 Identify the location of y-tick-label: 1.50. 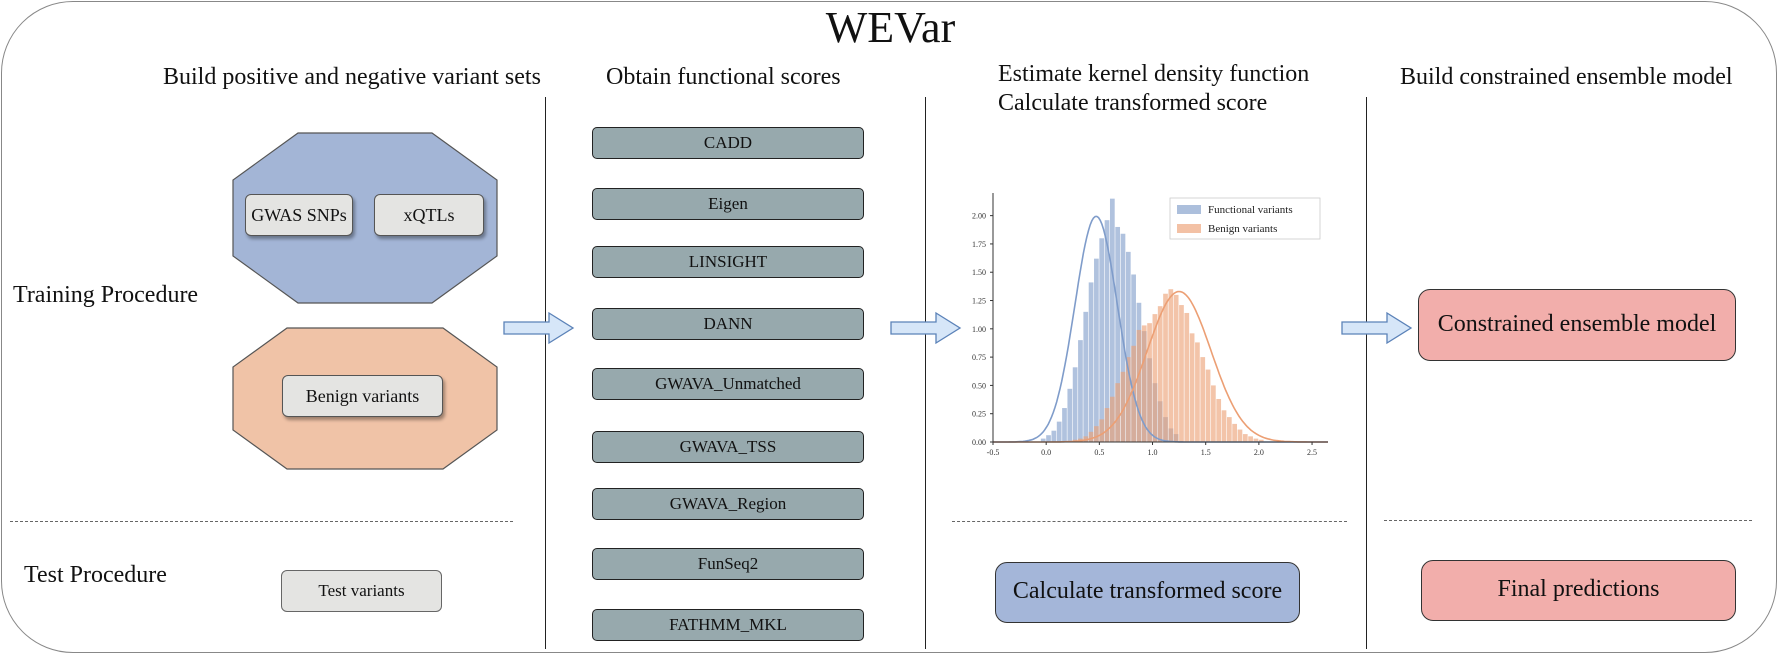
(979, 272).